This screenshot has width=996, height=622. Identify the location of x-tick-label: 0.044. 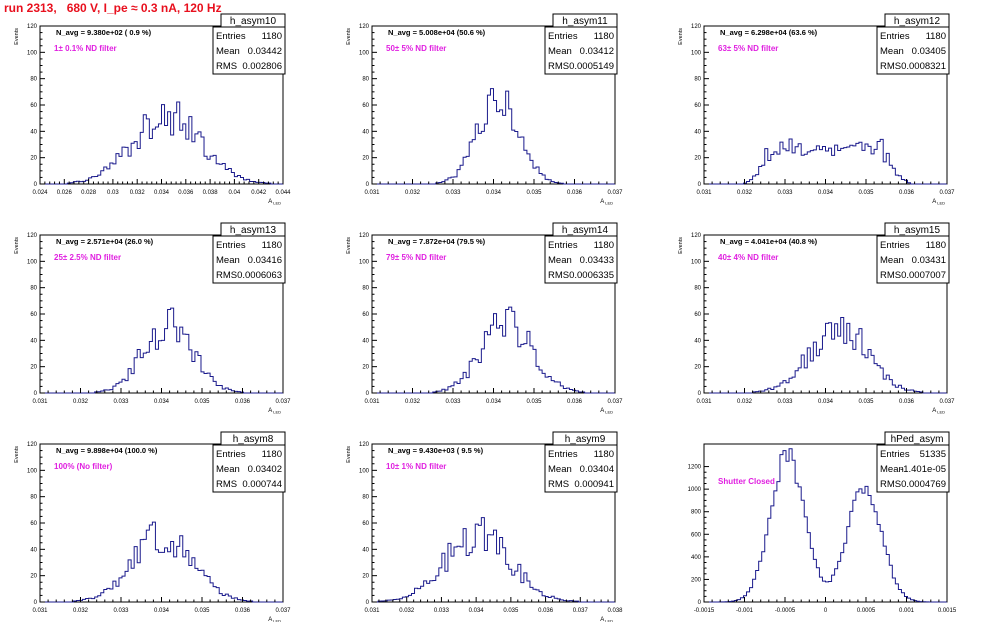
(283, 193).